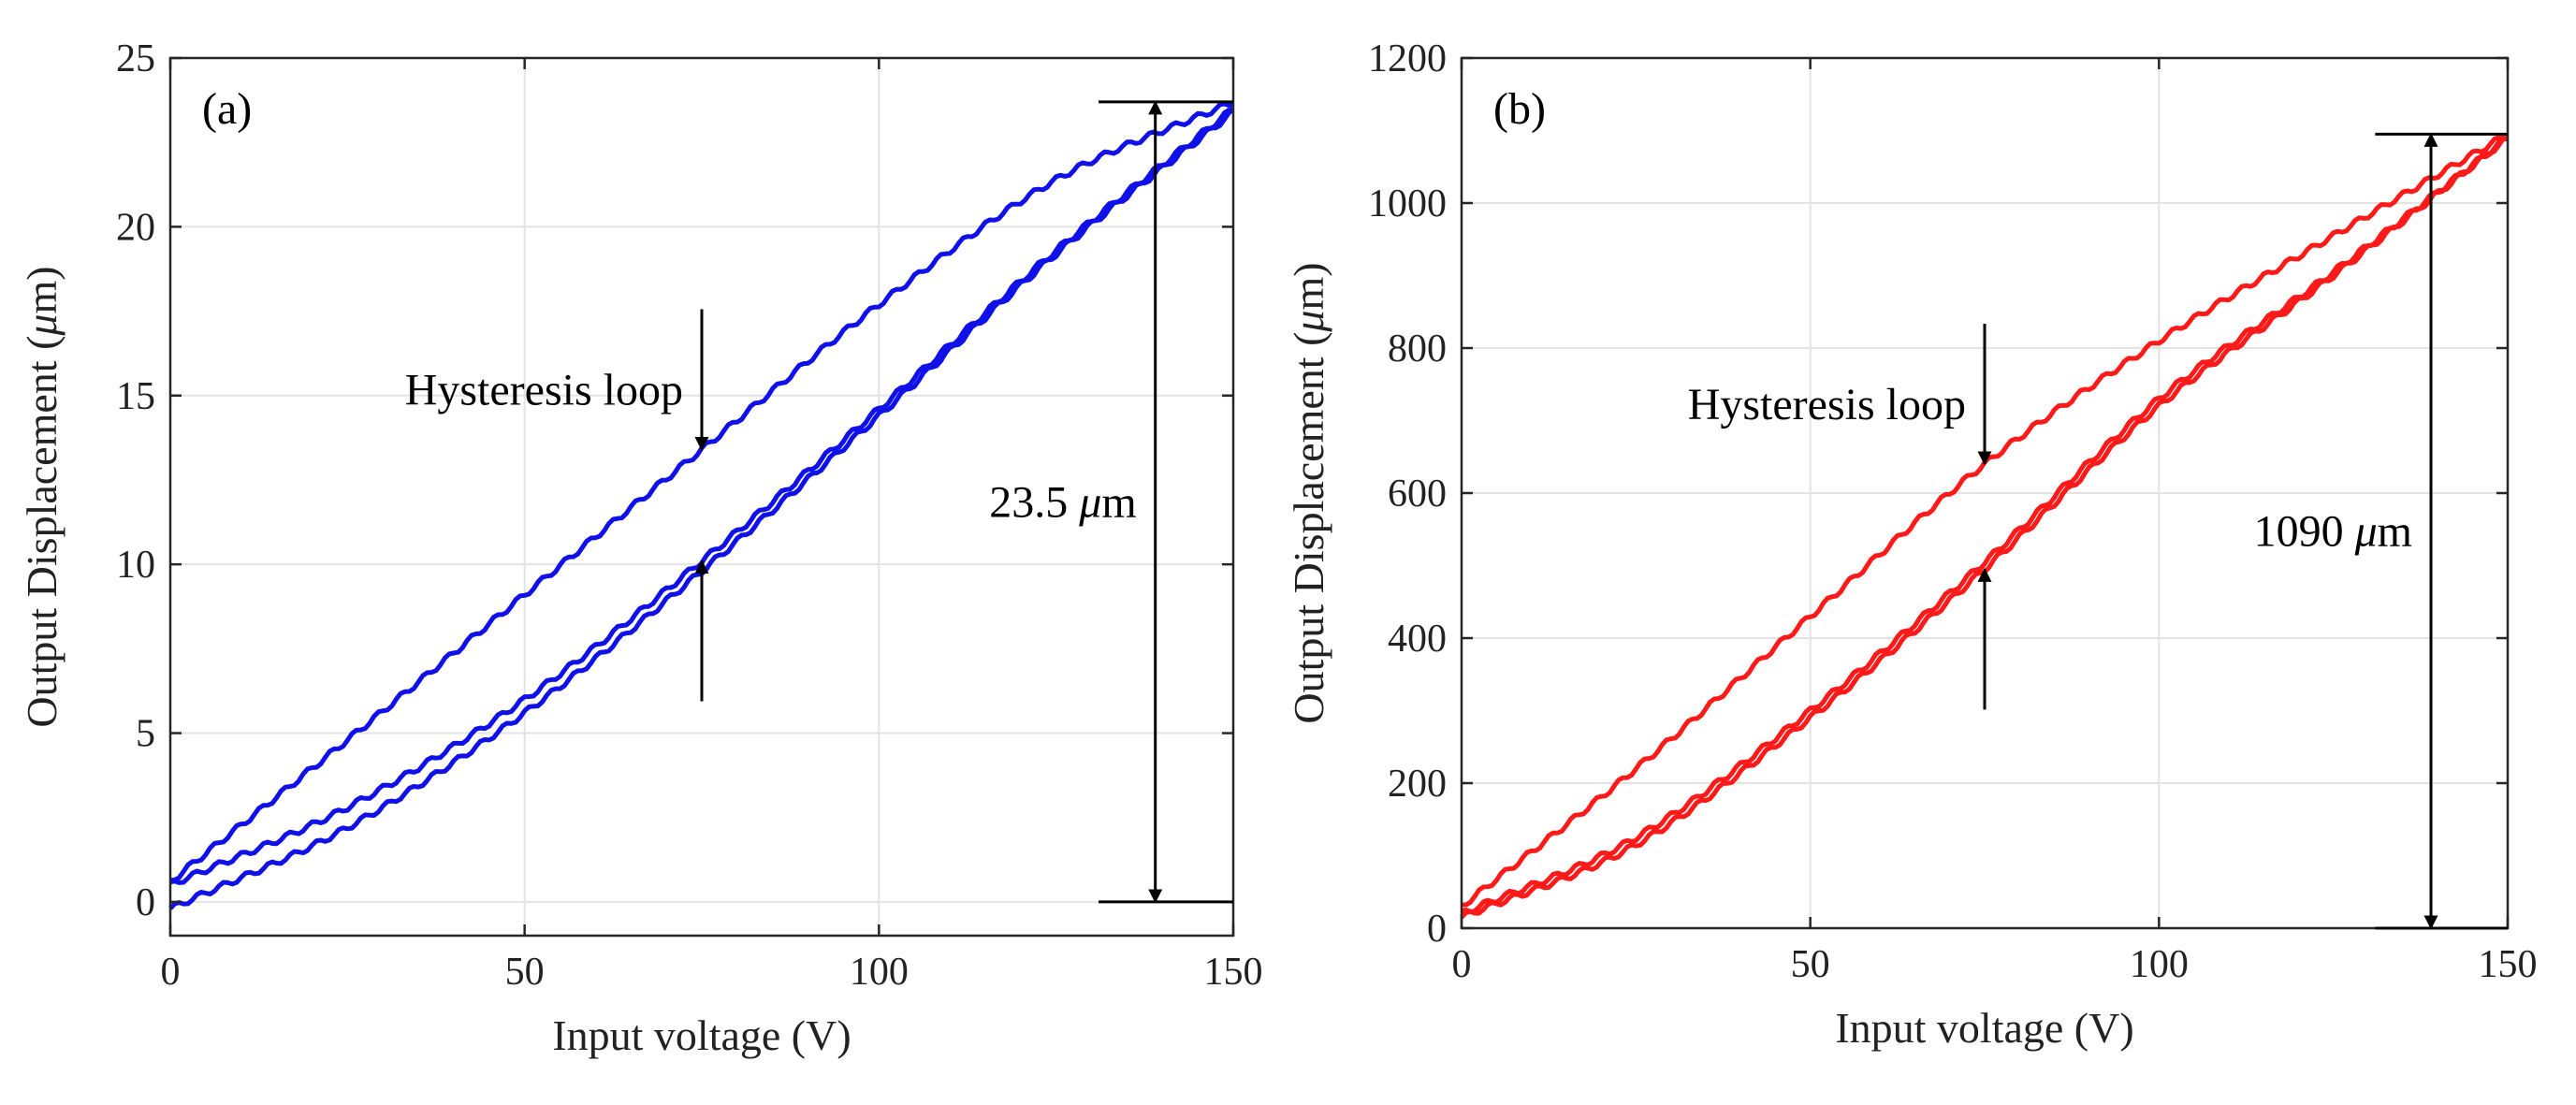 This screenshot has height=1105, width=2576. I want to click on y-tick-label: 15, so click(135, 396).